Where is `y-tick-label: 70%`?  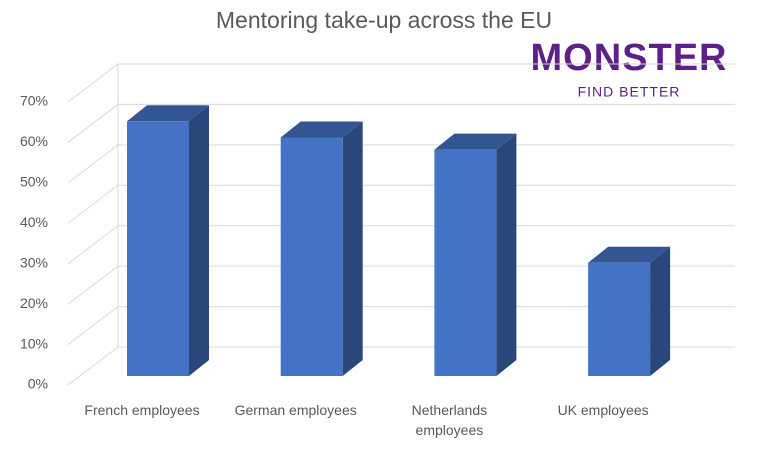 y-tick-label: 70% is located at coordinates (34, 101).